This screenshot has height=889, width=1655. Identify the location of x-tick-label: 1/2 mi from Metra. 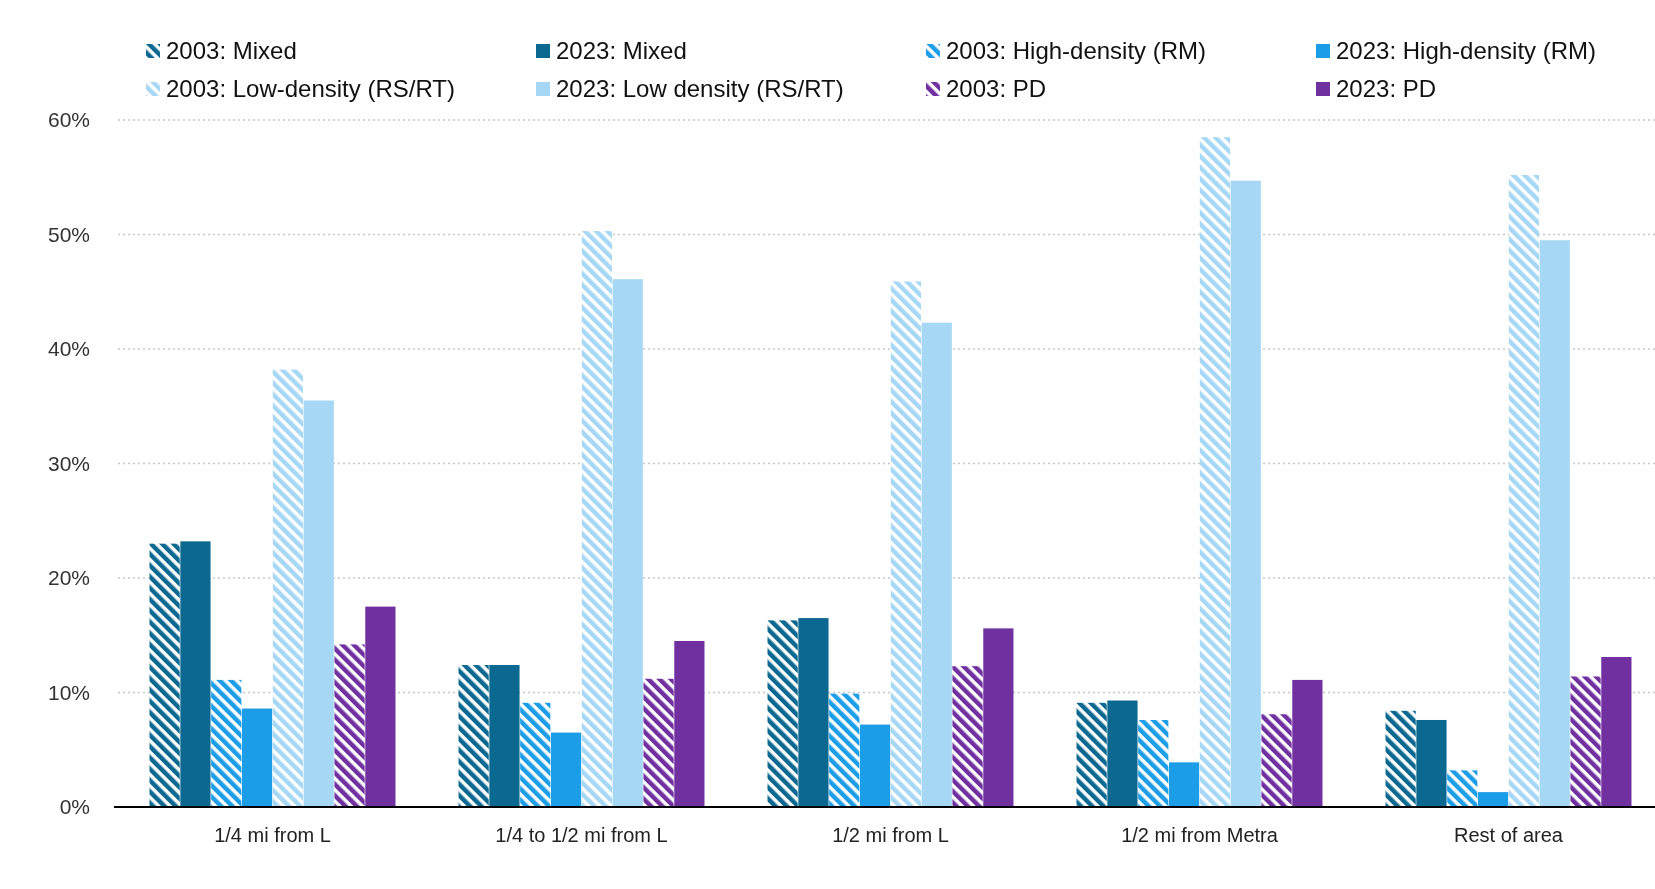
(1200, 835).